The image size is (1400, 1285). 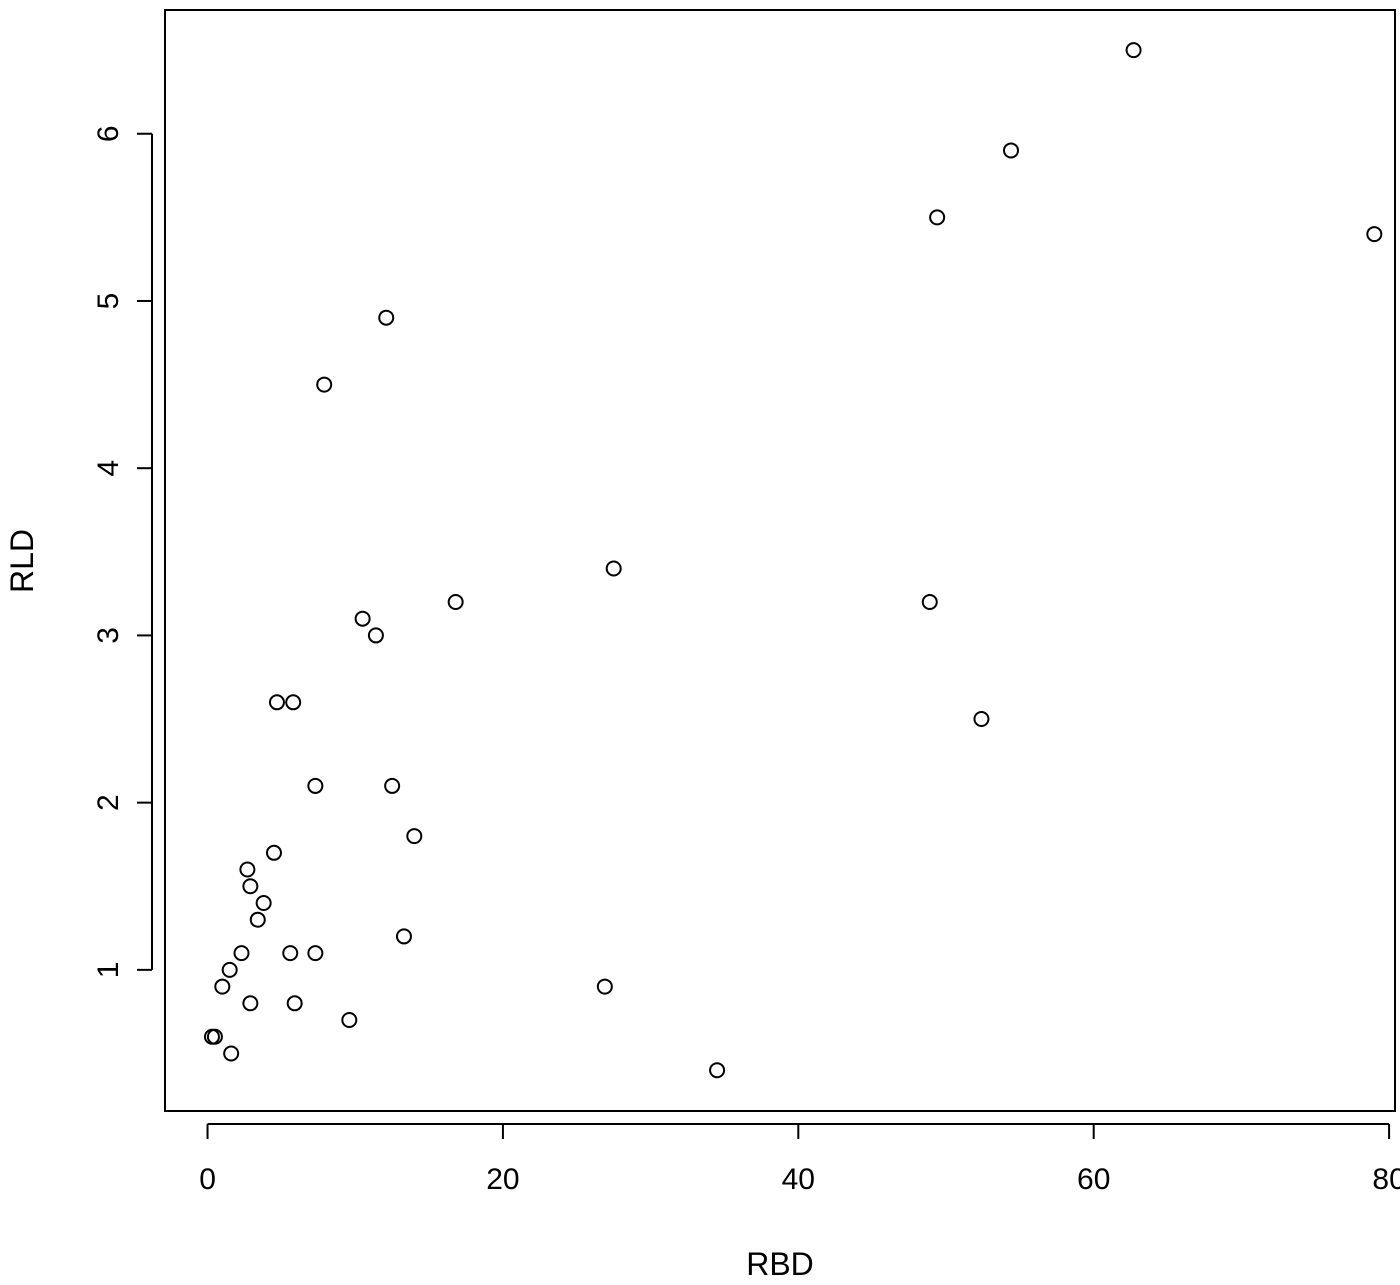 What do you see at coordinates (108, 970) in the screenshot?
I see `y-tick-label: 1` at bounding box center [108, 970].